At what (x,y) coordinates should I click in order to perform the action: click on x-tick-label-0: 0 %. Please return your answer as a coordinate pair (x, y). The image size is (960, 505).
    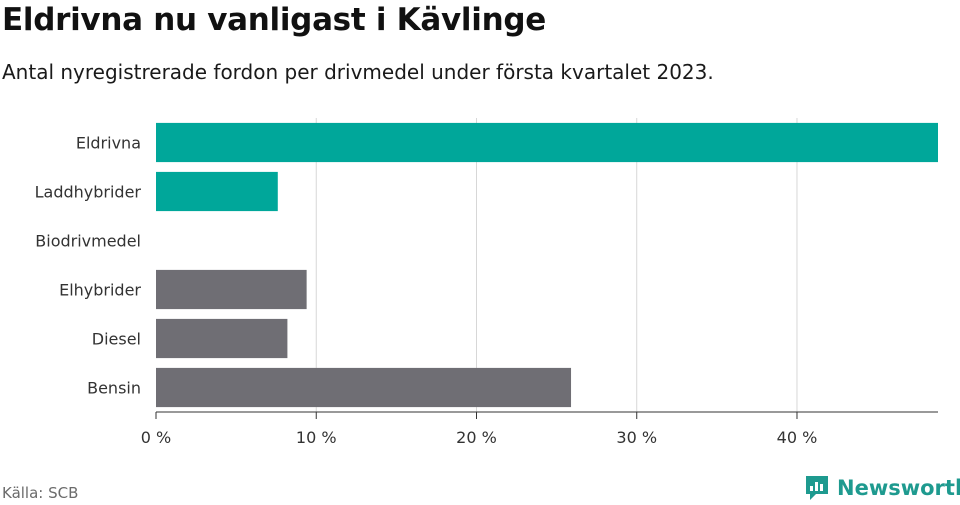
    Looking at the image, I should click on (156, 437).